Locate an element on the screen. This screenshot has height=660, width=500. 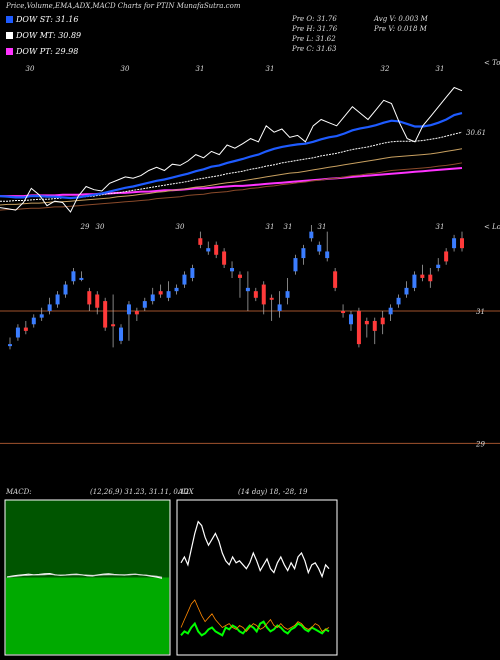
macd-line-signal is located at coordinates (84, 576).